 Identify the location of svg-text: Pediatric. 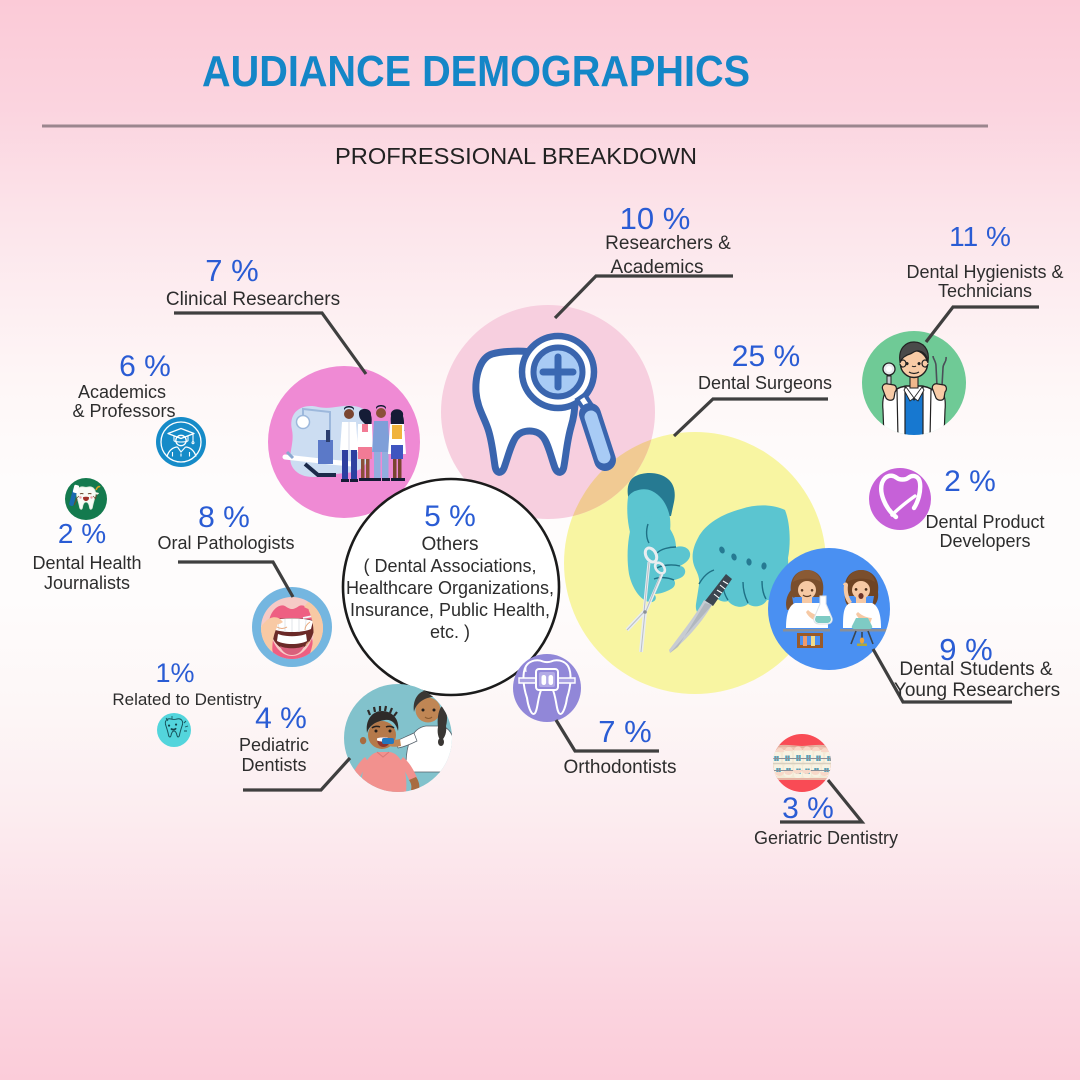
(274, 745).